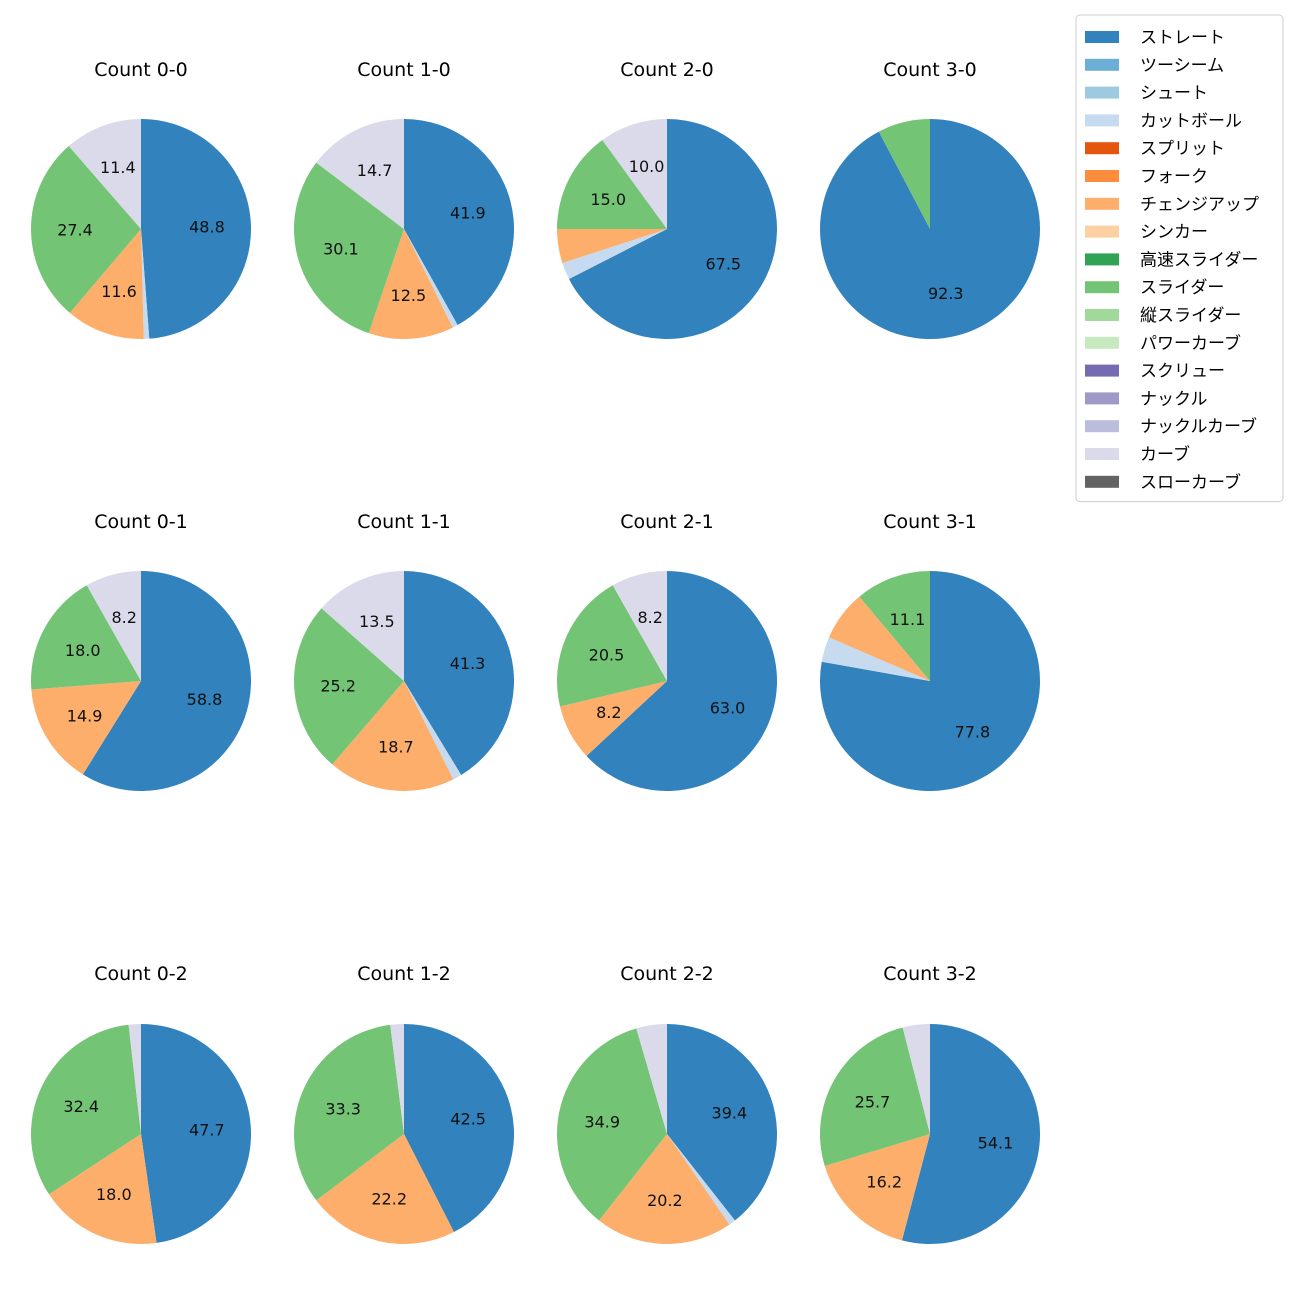 This screenshot has height=1300, width=1300. Describe the element at coordinates (1182, 149) in the screenshot. I see `legend-label: スプリット` at that location.